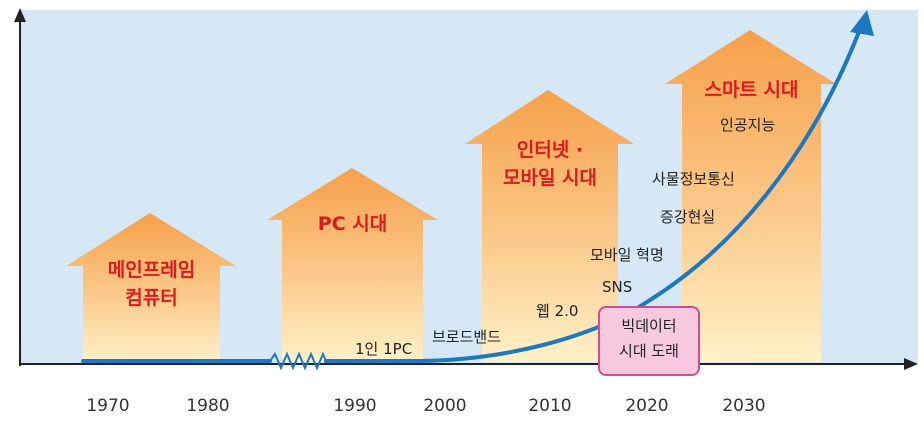 The width and height of the screenshot is (924, 424). What do you see at coordinates (108, 406) in the screenshot?
I see `year-label-1970: 1970` at bounding box center [108, 406].